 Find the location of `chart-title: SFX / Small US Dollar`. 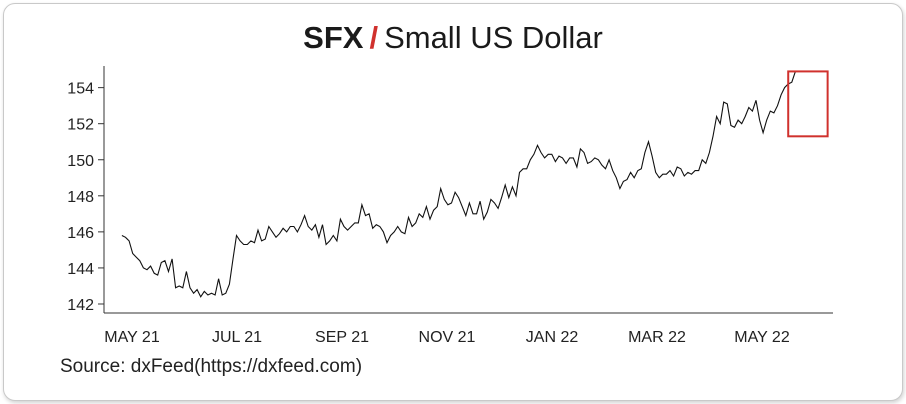

chart-title: SFX / Small US Dollar is located at coordinates (453, 38).